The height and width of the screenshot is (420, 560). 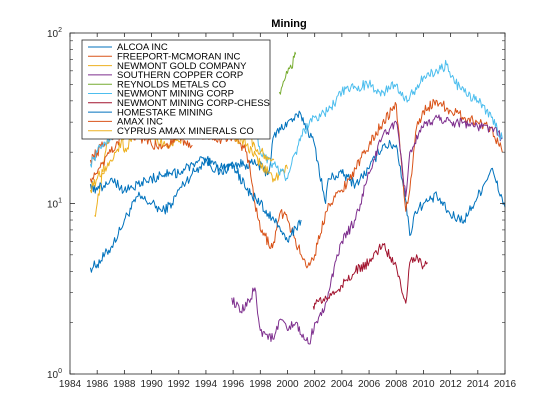 What do you see at coordinates (54, 33) in the screenshot?
I see `y-tick-label: 10²` at bounding box center [54, 33].